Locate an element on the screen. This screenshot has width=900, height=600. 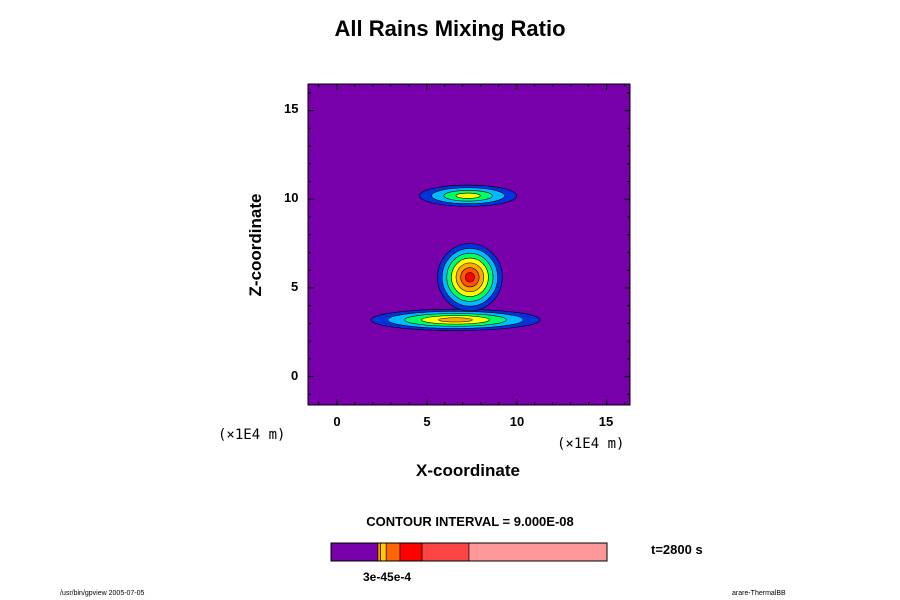
x-tick-label: 10 is located at coordinates (517, 421).